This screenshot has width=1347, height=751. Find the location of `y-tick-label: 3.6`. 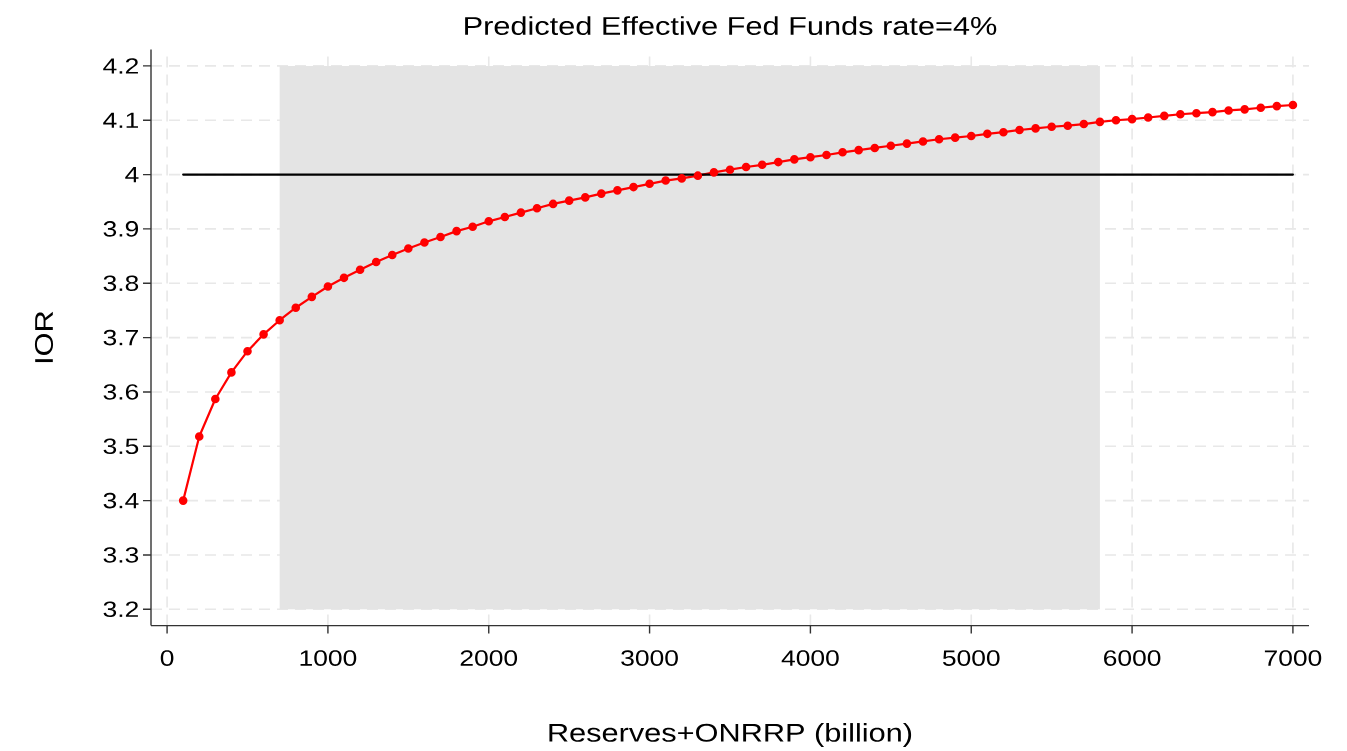

y-tick-label: 3.6 is located at coordinates (121, 392).